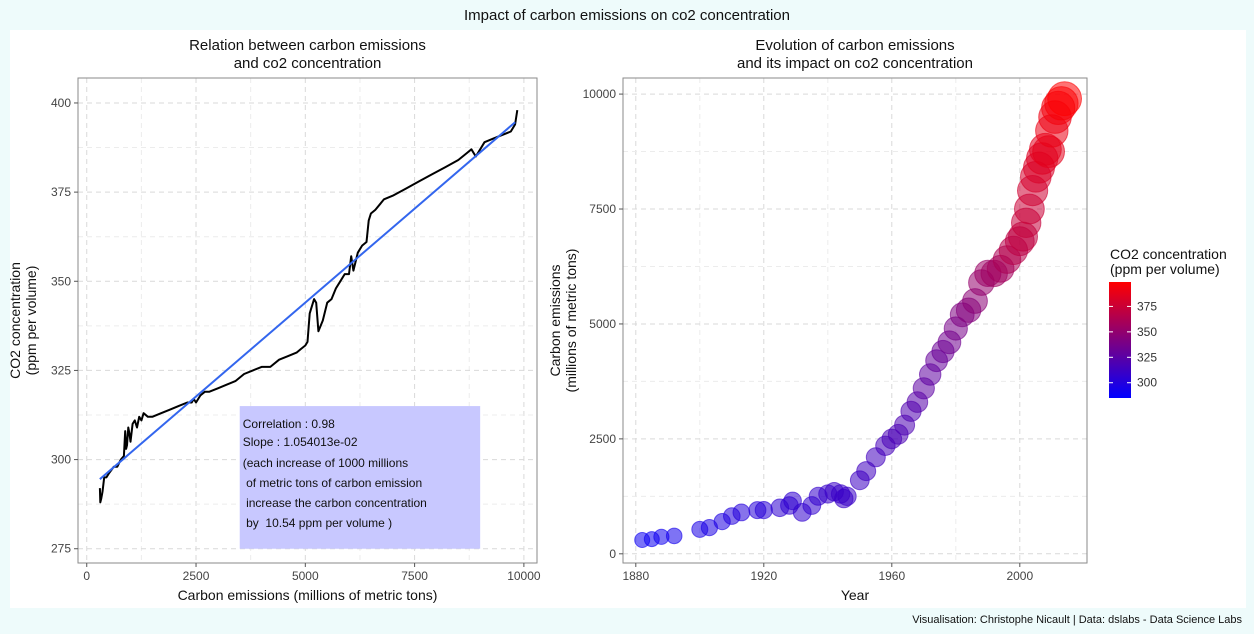 The width and height of the screenshot is (1254, 634). What do you see at coordinates (1168, 254) in the screenshot?
I see `legend-title-line: CO2 concentration` at bounding box center [1168, 254].